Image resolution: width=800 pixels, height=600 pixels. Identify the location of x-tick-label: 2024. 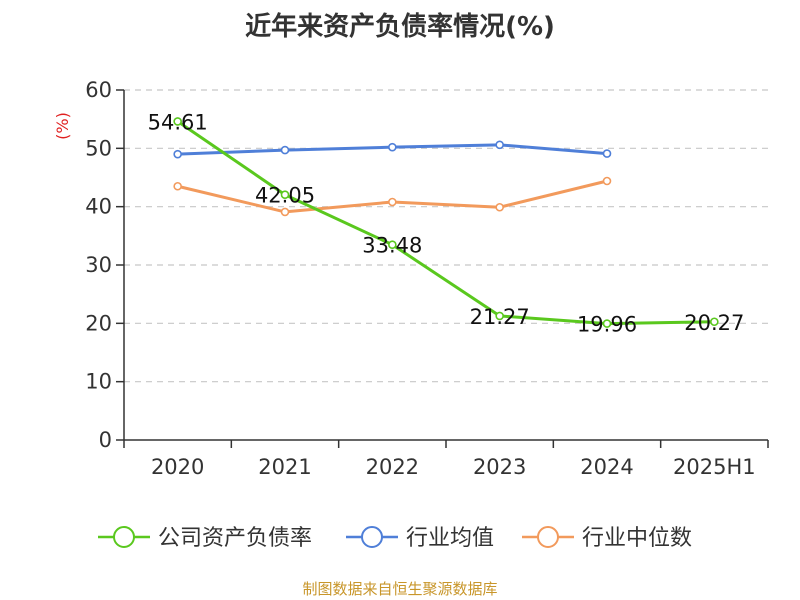
(606, 467).